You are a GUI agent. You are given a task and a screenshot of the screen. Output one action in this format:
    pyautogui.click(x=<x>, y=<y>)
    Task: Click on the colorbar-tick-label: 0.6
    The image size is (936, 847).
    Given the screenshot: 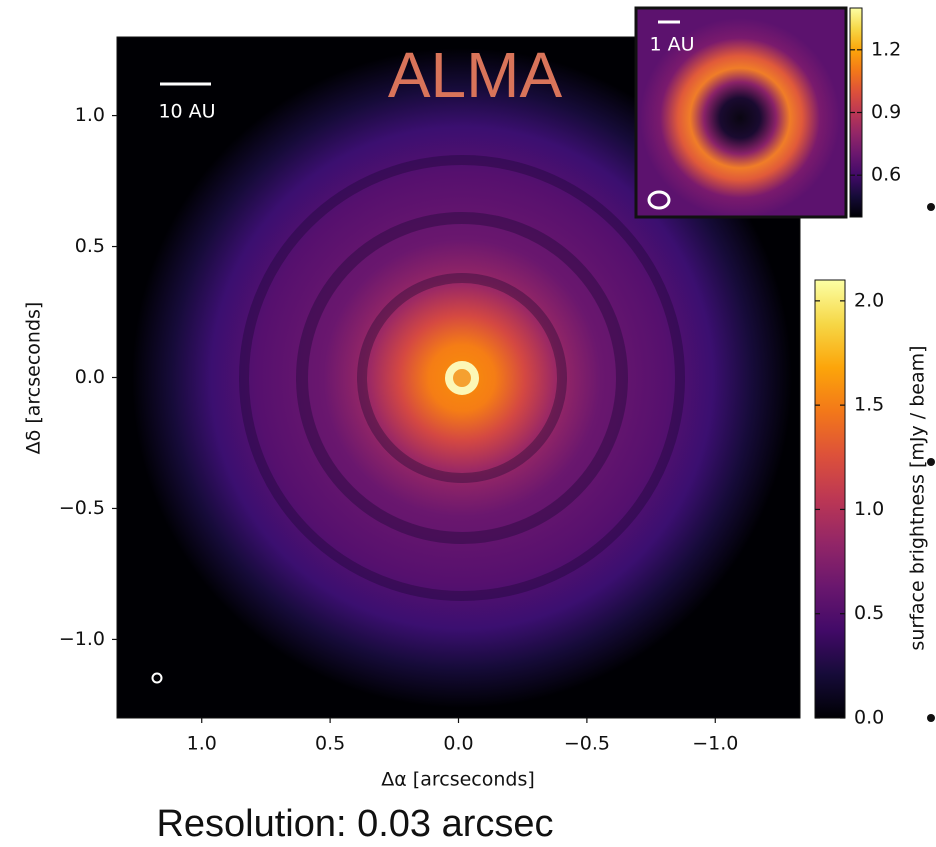 What is the action you would take?
    pyautogui.click(x=886, y=175)
    